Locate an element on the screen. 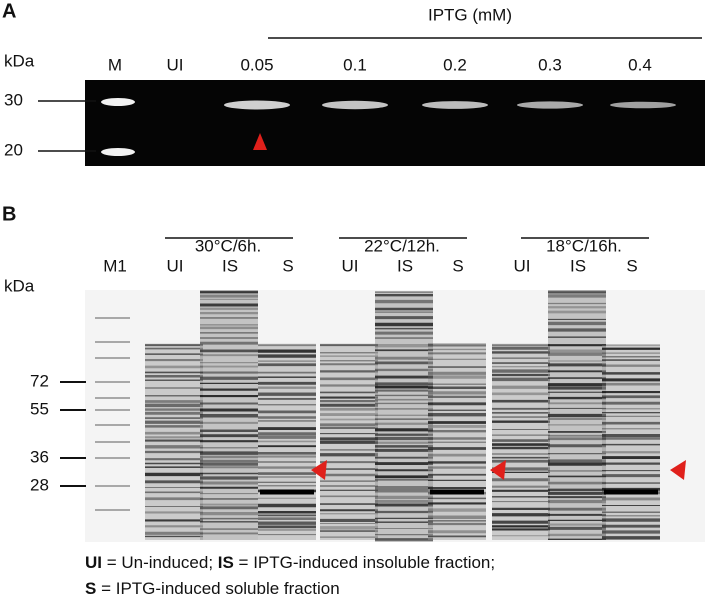  legend-text: = IPTG-induced soluble fraction is located at coordinates (217, 588).